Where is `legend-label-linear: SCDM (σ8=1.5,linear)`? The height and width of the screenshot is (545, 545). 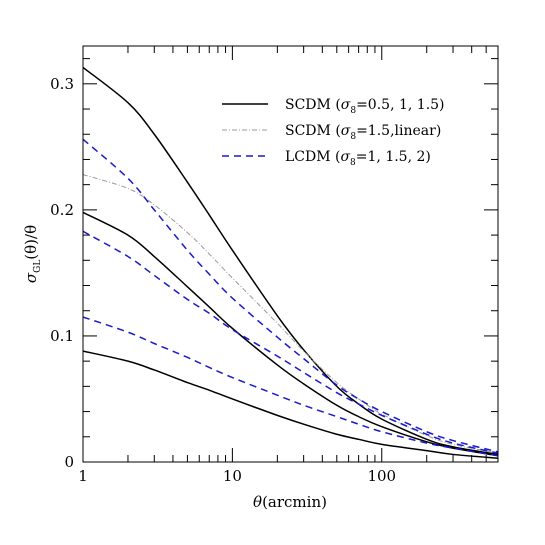 legend-label-linear: SCDM (σ8=1.5,linear) is located at coordinates (363, 132).